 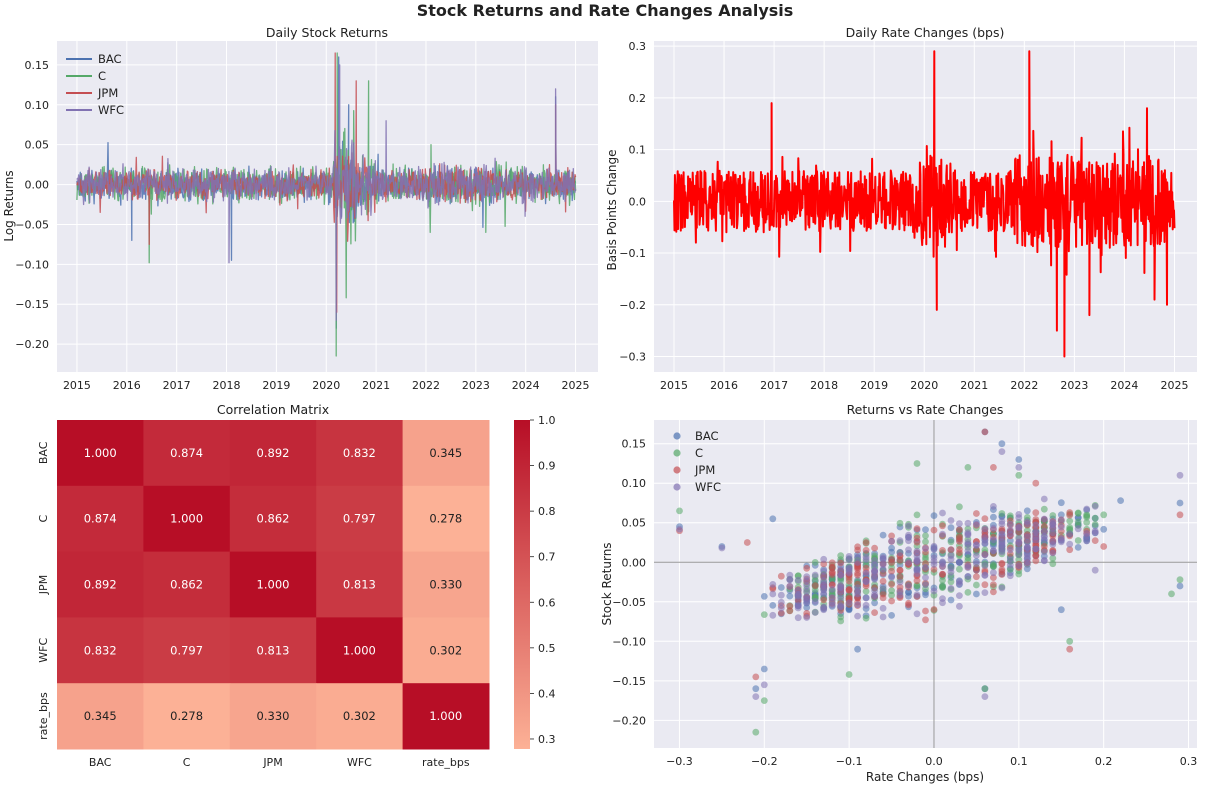 What do you see at coordinates (359, 453) in the screenshot?
I see `corr-cell-value: 0.832` at bounding box center [359, 453].